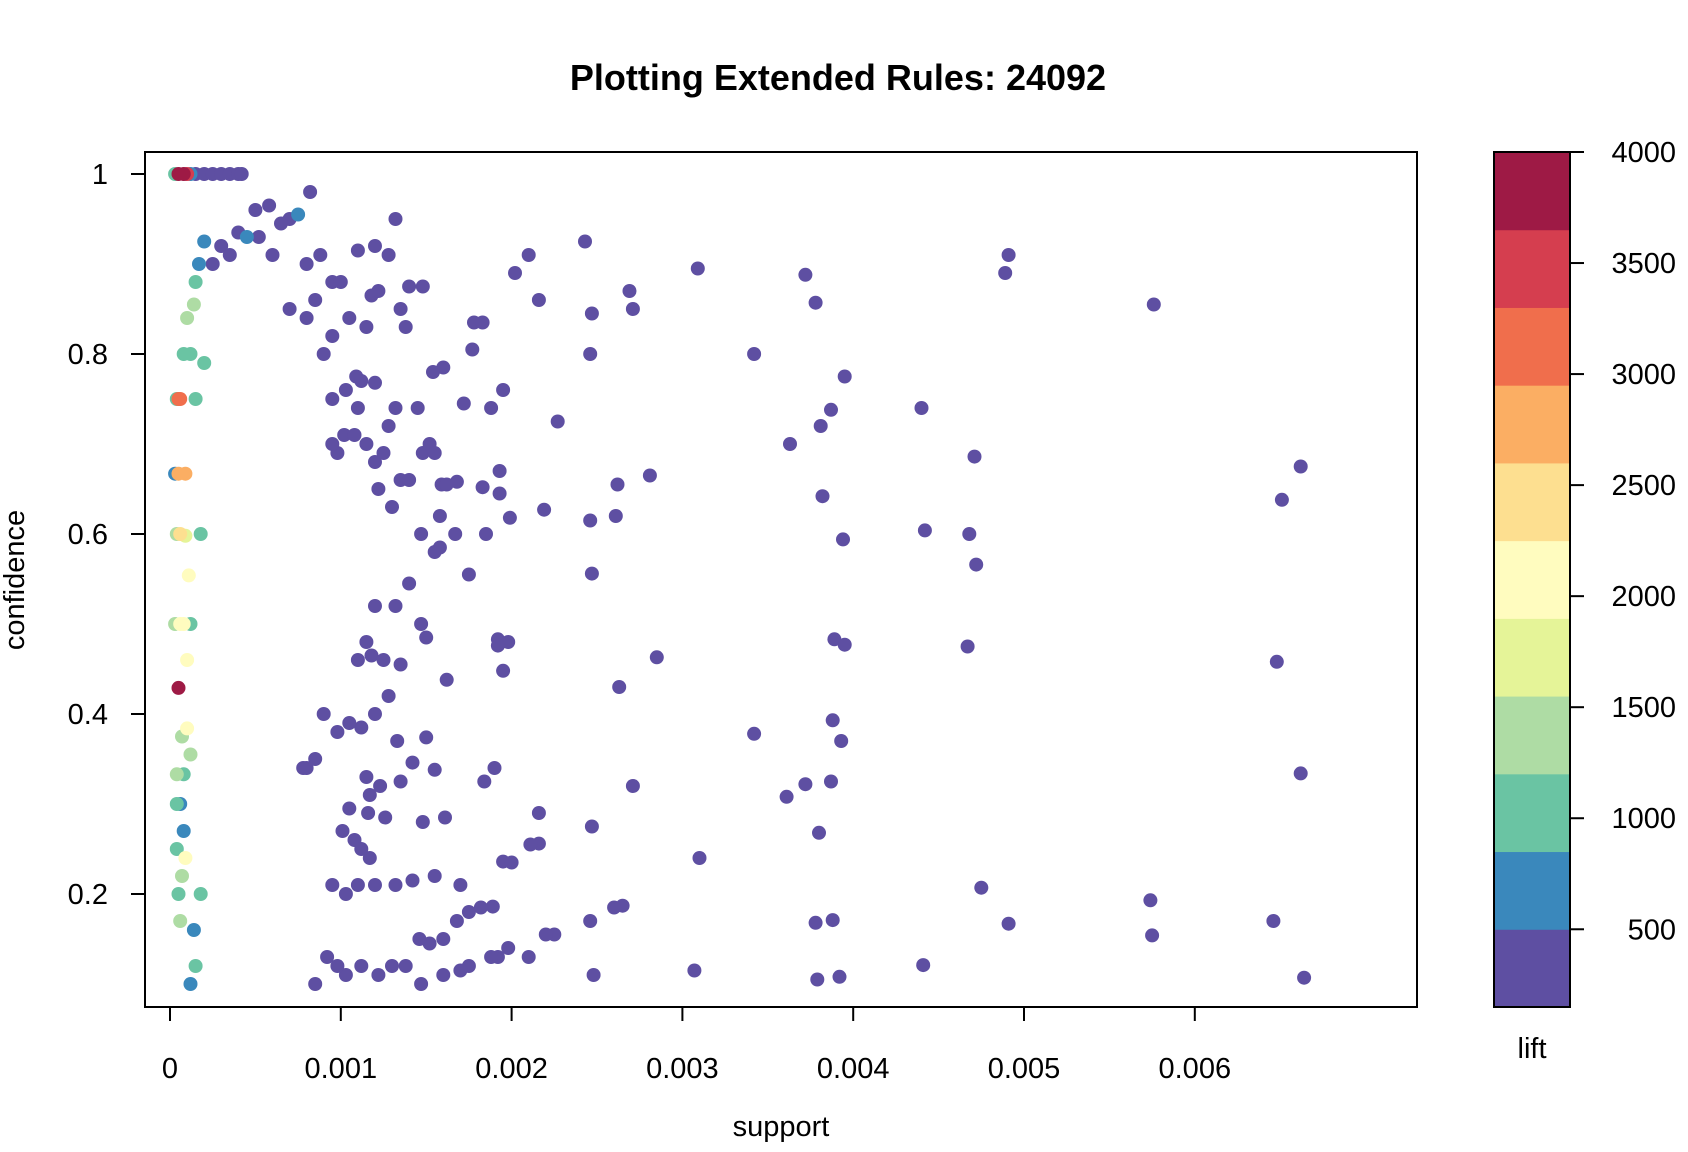  What do you see at coordinates (88, 355) in the screenshot?
I see `y-tick-label: 0.8` at bounding box center [88, 355].